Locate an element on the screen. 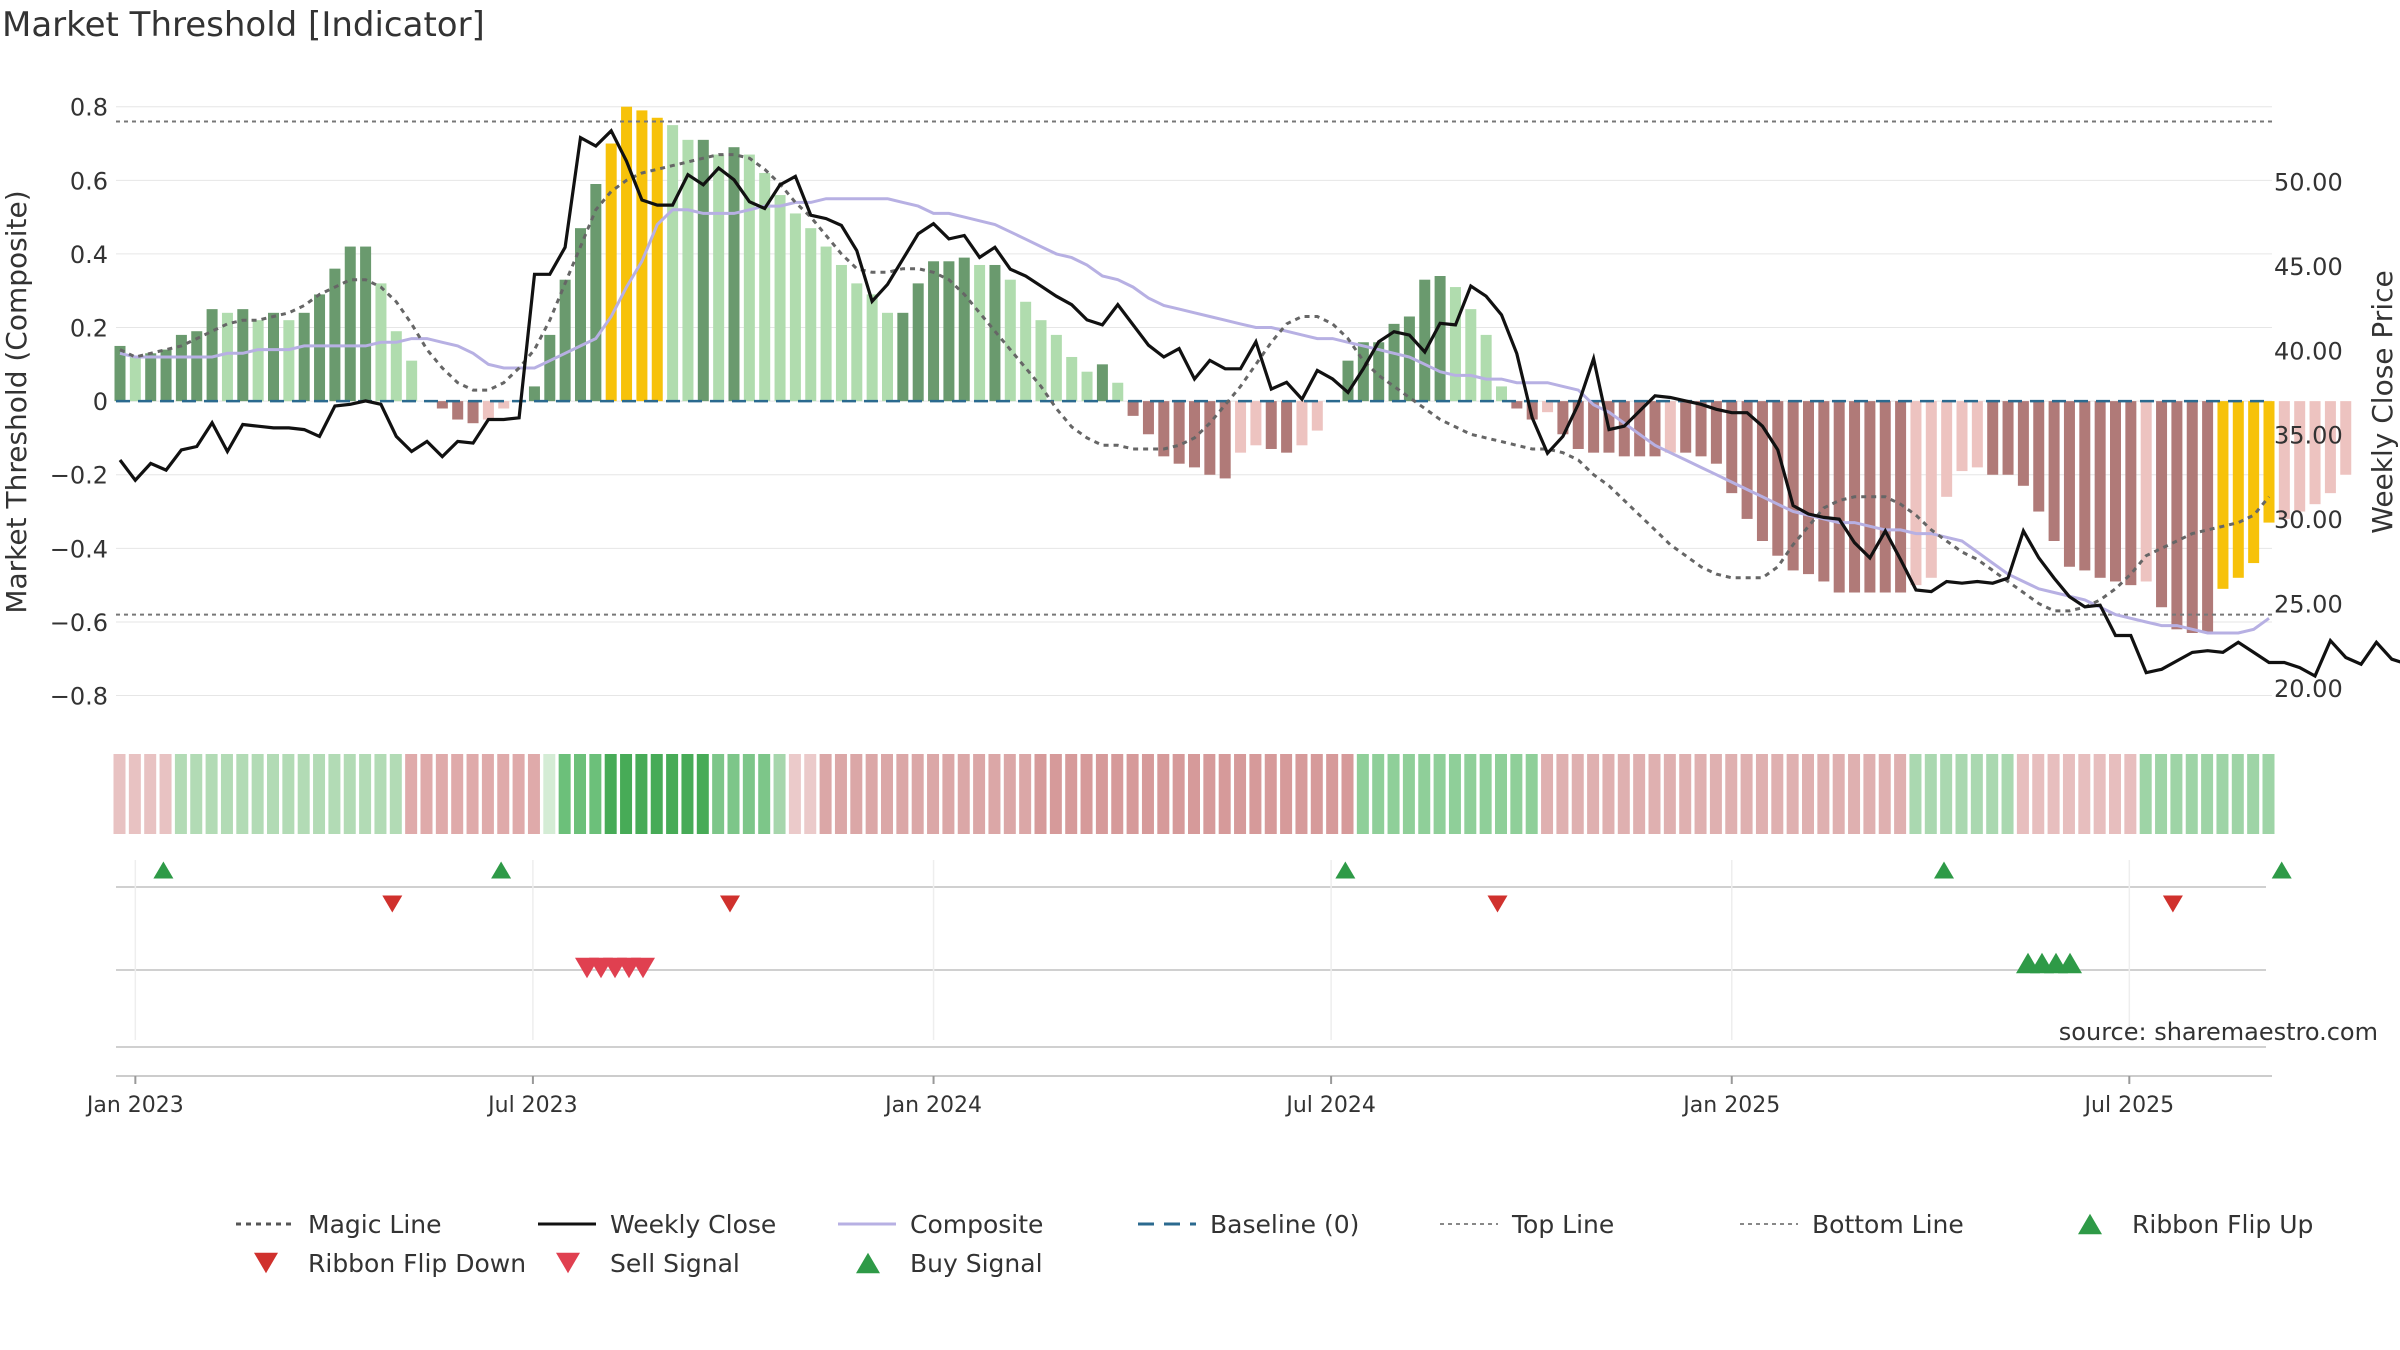 The height and width of the screenshot is (1350, 2400). ribbon is located at coordinates (1194, 794).